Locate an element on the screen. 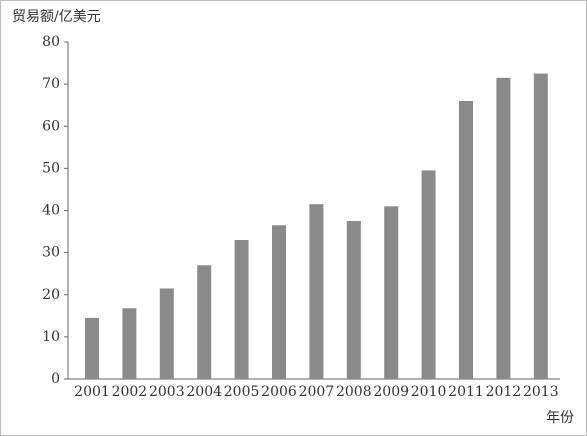  y-tick-label: 50 is located at coordinates (51, 168).